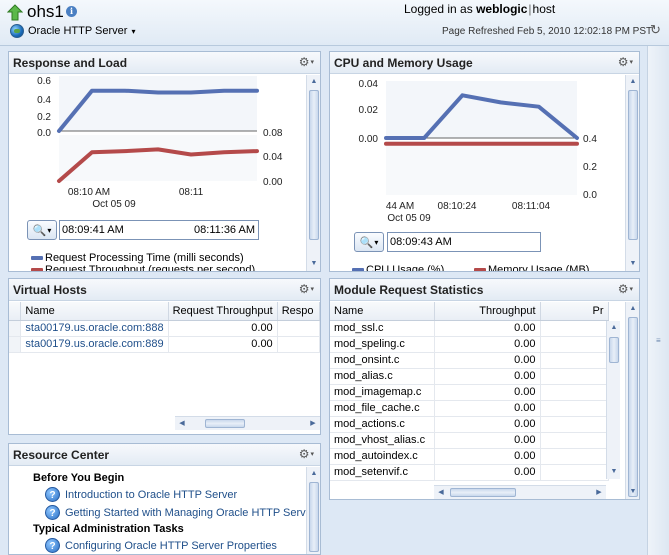  I want to click on table-row: mod_ssl.c 0.00, so click(469, 328).